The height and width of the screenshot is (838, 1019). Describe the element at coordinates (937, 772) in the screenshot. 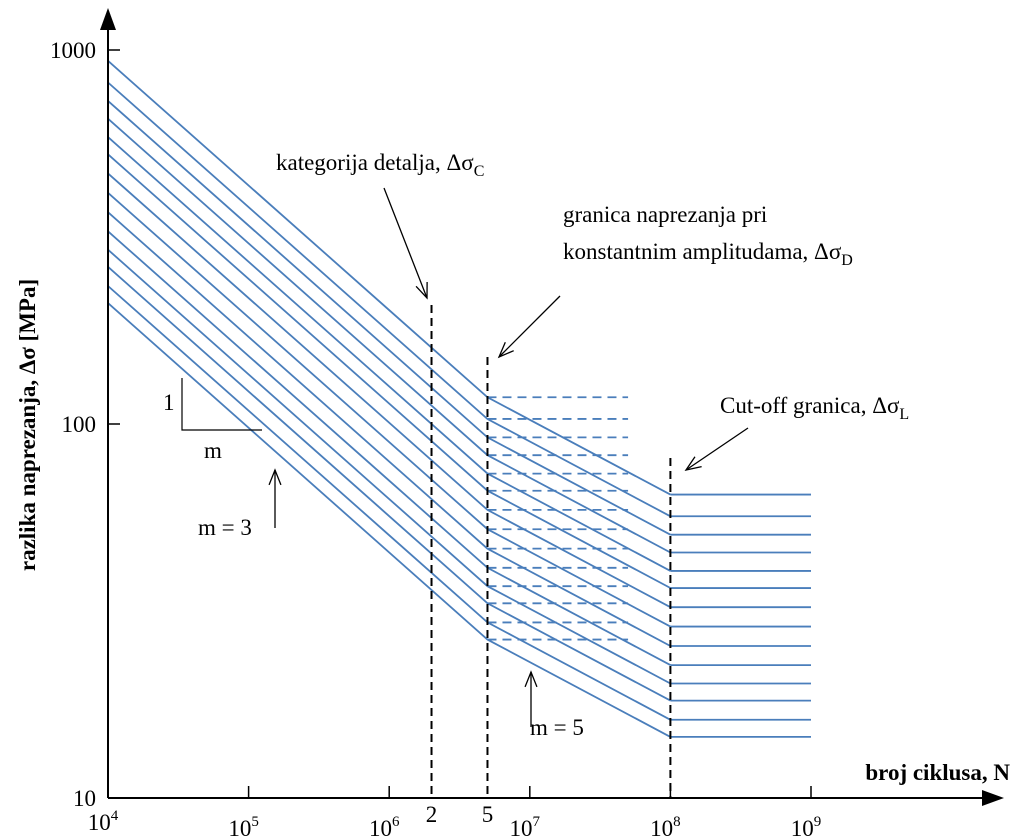

I see `x-axis-title: broj ciklusa, N` at that location.